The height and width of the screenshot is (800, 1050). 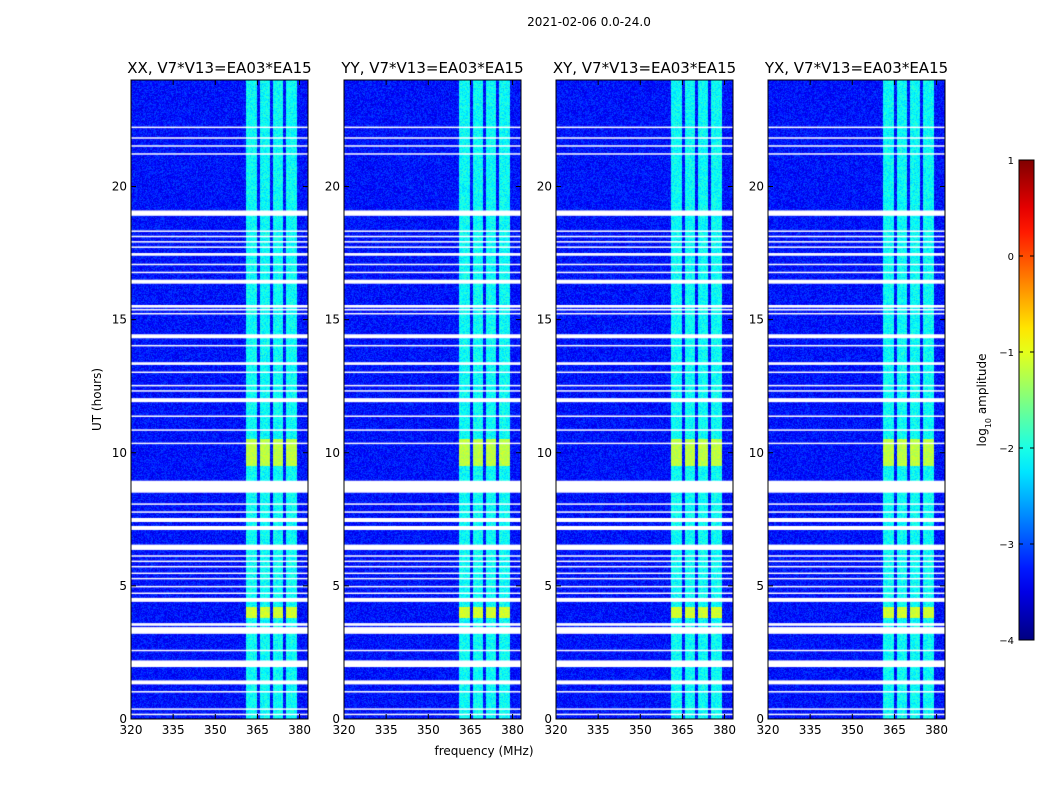 I want to click on colorbar-gradient, so click(x=1026, y=400).